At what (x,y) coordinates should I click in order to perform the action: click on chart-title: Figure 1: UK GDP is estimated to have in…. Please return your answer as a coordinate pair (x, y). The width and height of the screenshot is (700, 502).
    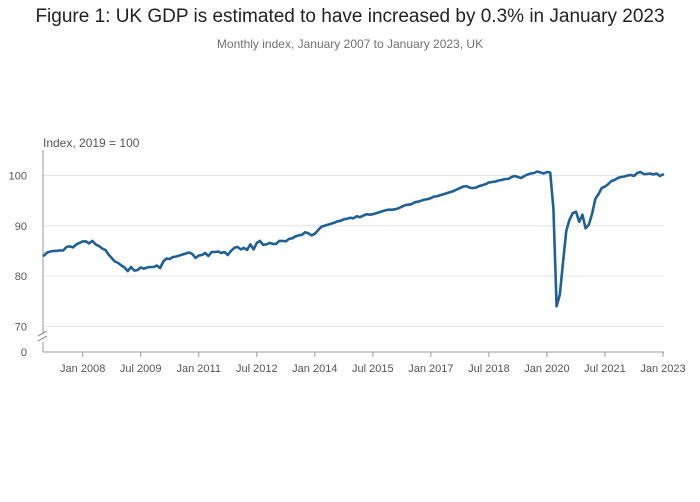
    Looking at the image, I should click on (350, 16).